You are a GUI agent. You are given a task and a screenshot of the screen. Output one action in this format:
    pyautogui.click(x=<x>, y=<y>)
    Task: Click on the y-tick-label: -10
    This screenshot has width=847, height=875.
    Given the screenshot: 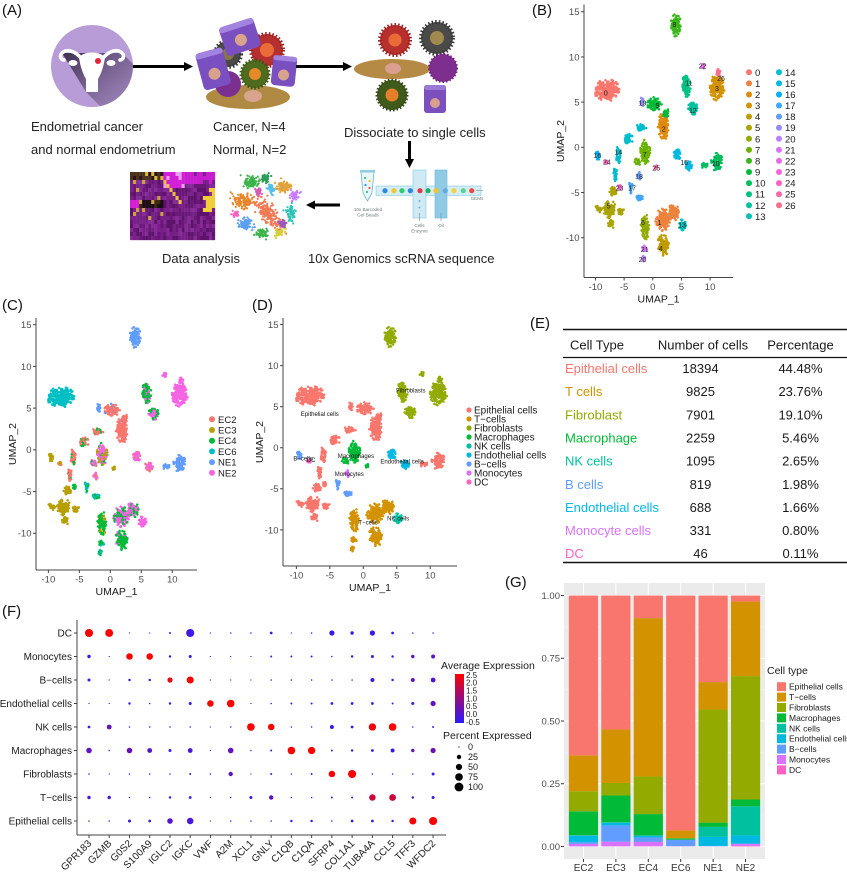 What is the action you would take?
    pyautogui.click(x=573, y=238)
    